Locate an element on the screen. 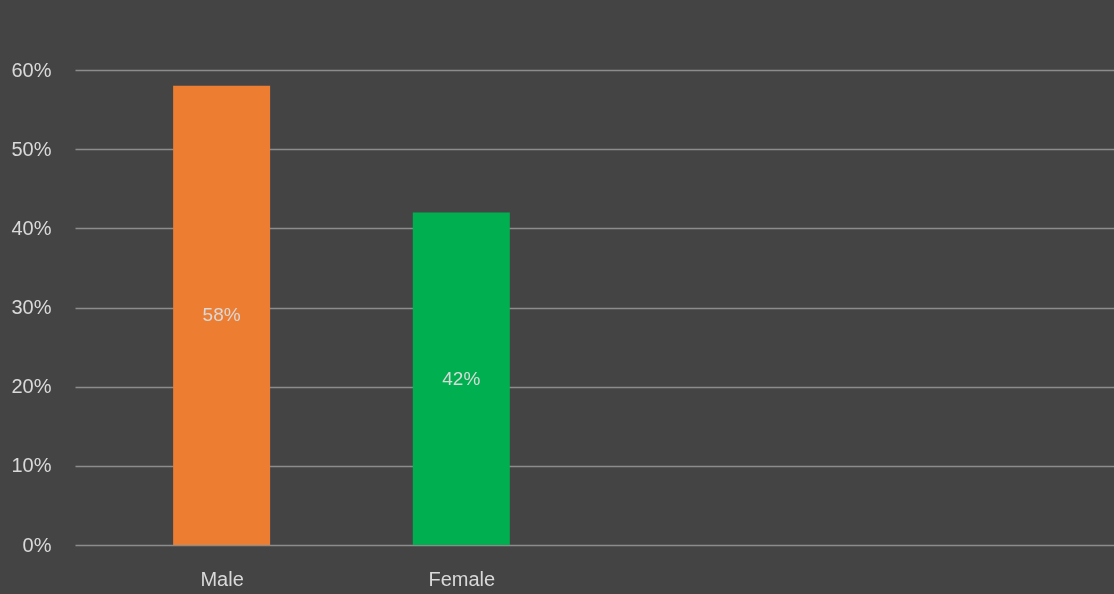 This screenshot has height=594, width=1114. data-label: 58% is located at coordinates (221, 315).